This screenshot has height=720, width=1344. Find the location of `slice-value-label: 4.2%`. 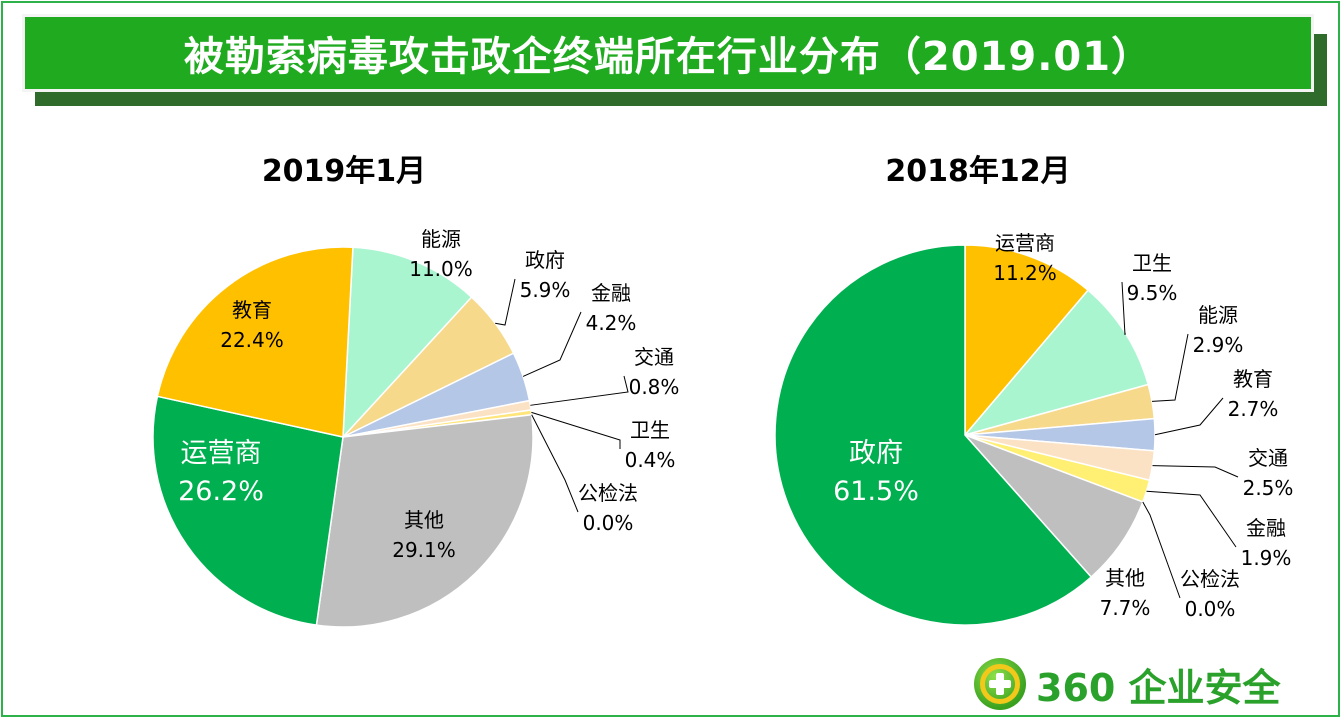

slice-value-label: 4.2% is located at coordinates (611, 323).